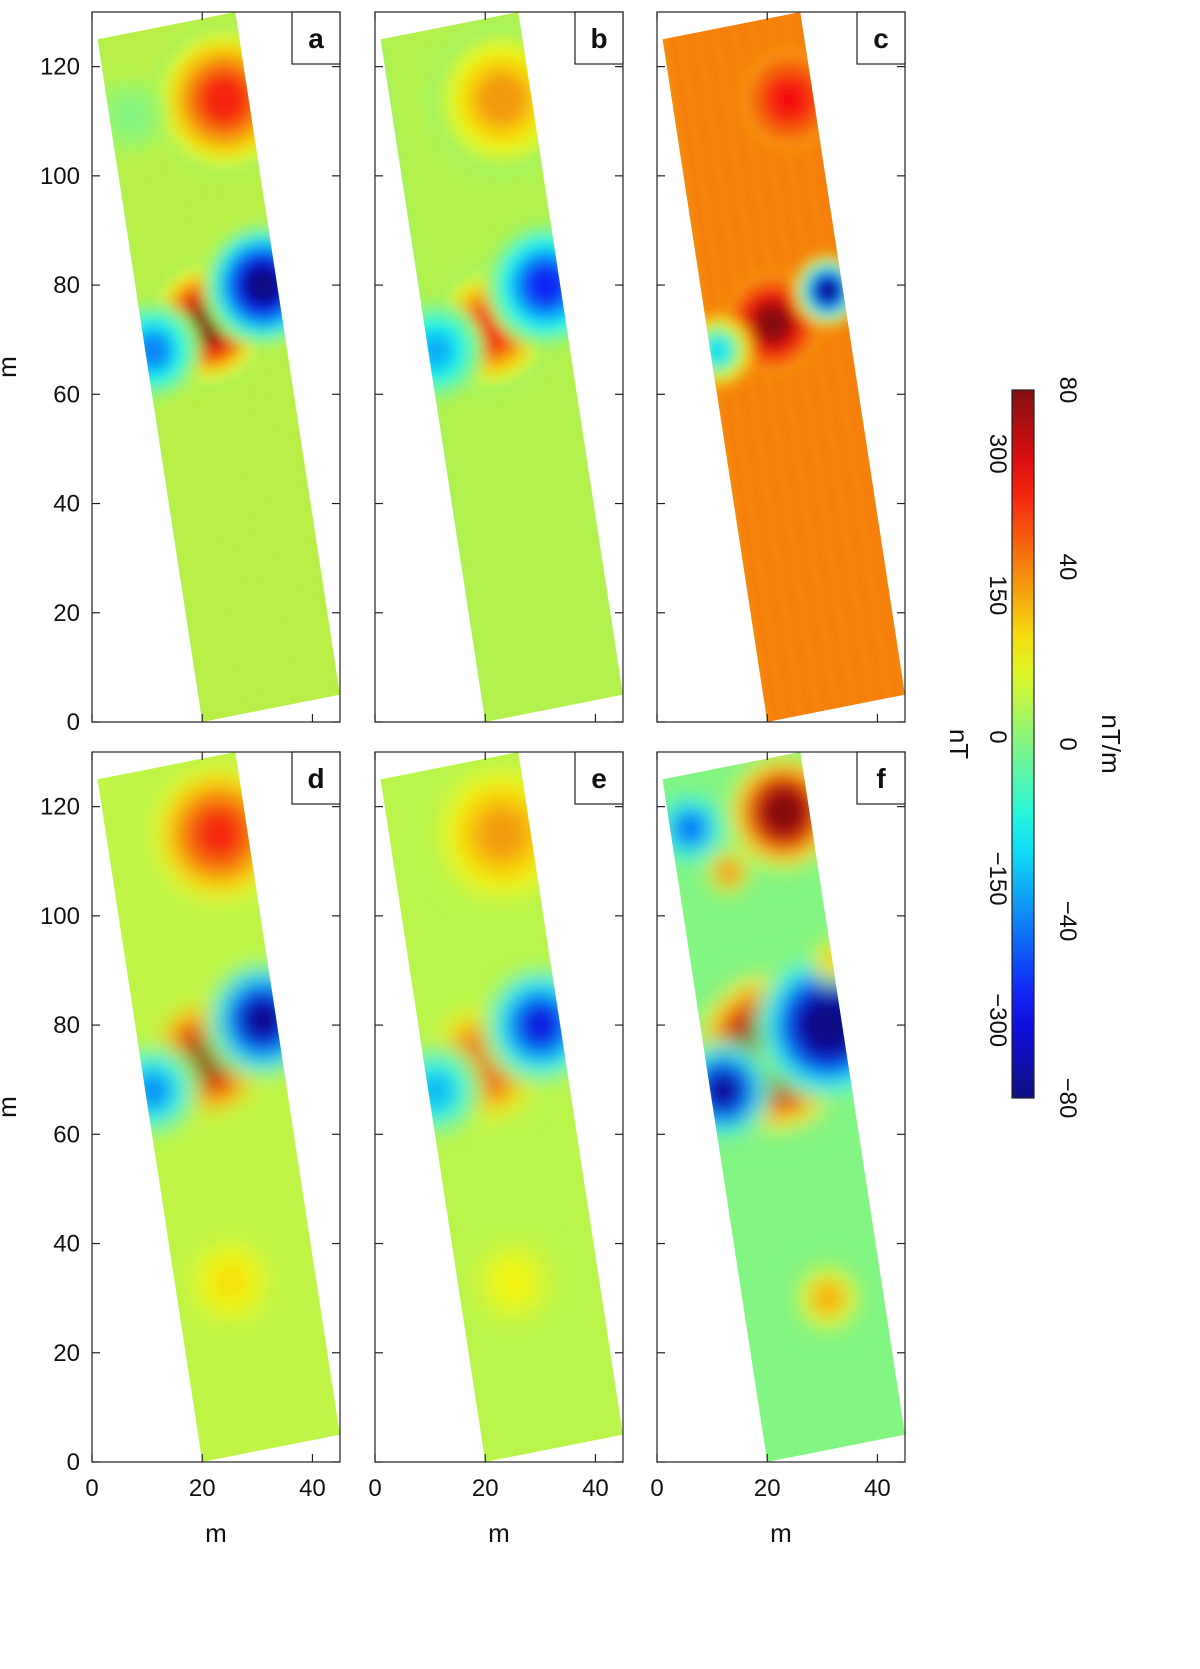 This screenshot has width=1200, height=1669. What do you see at coordinates (997, 595) in the screenshot?
I see `colorbar-tick-nT: 150` at bounding box center [997, 595].